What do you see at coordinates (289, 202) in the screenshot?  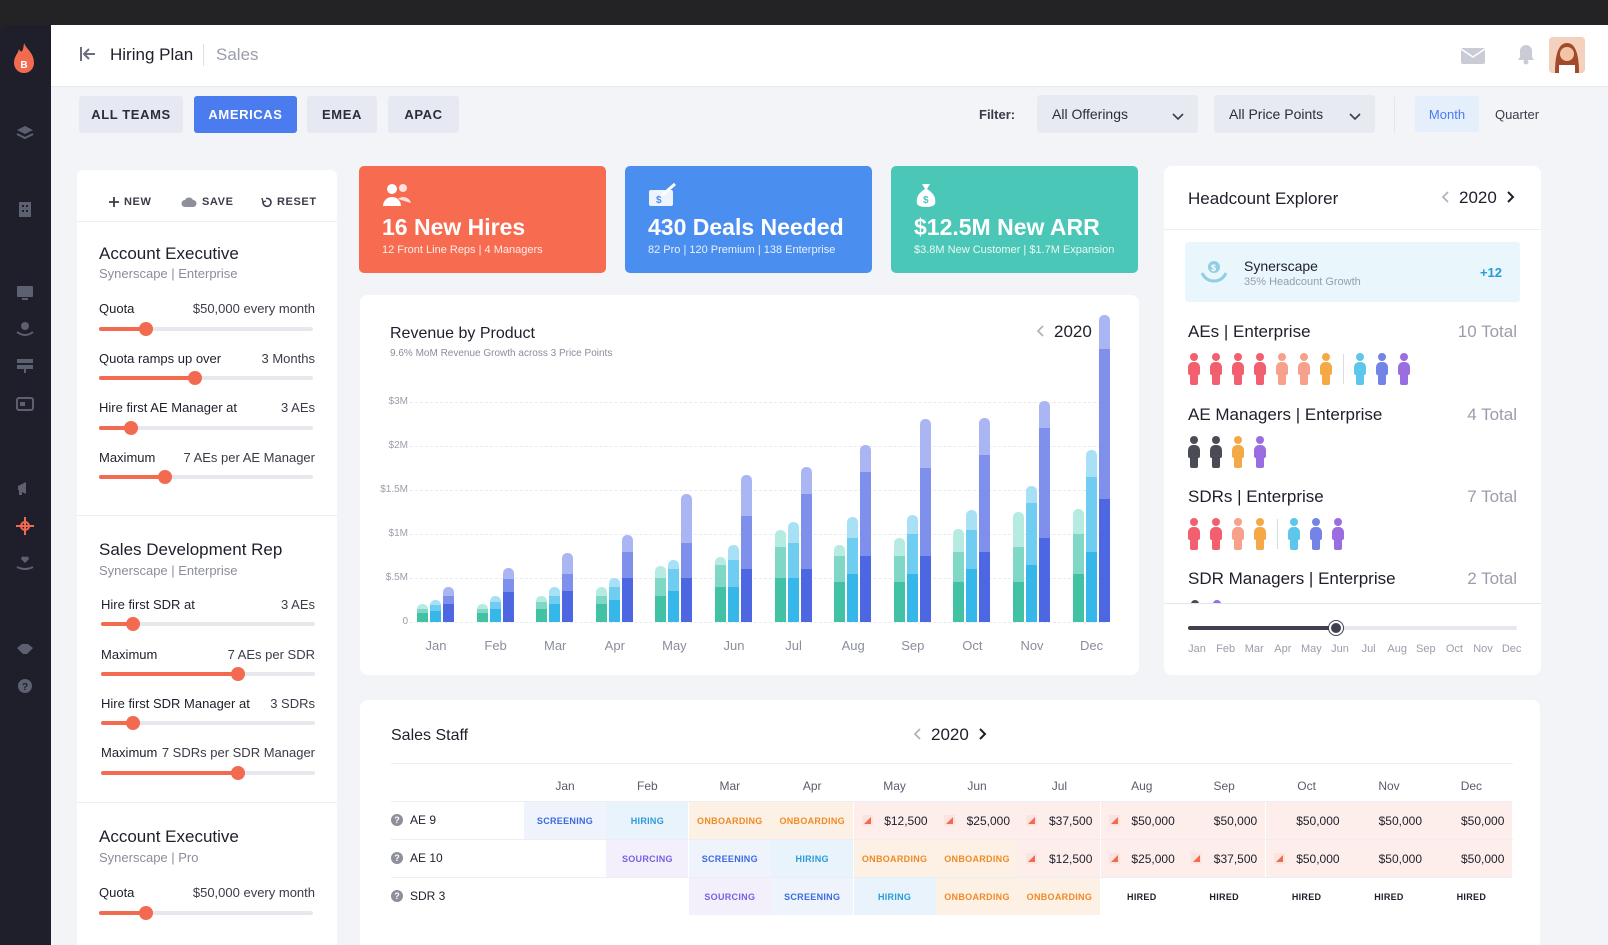 I see `reset-button: RESET` at bounding box center [289, 202].